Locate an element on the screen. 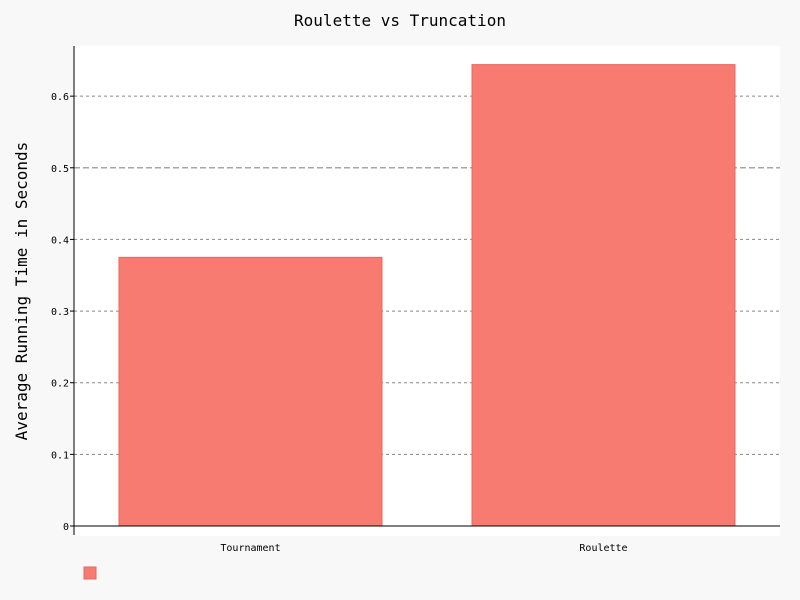  y-tick-label: 0.1 is located at coordinates (60, 455).